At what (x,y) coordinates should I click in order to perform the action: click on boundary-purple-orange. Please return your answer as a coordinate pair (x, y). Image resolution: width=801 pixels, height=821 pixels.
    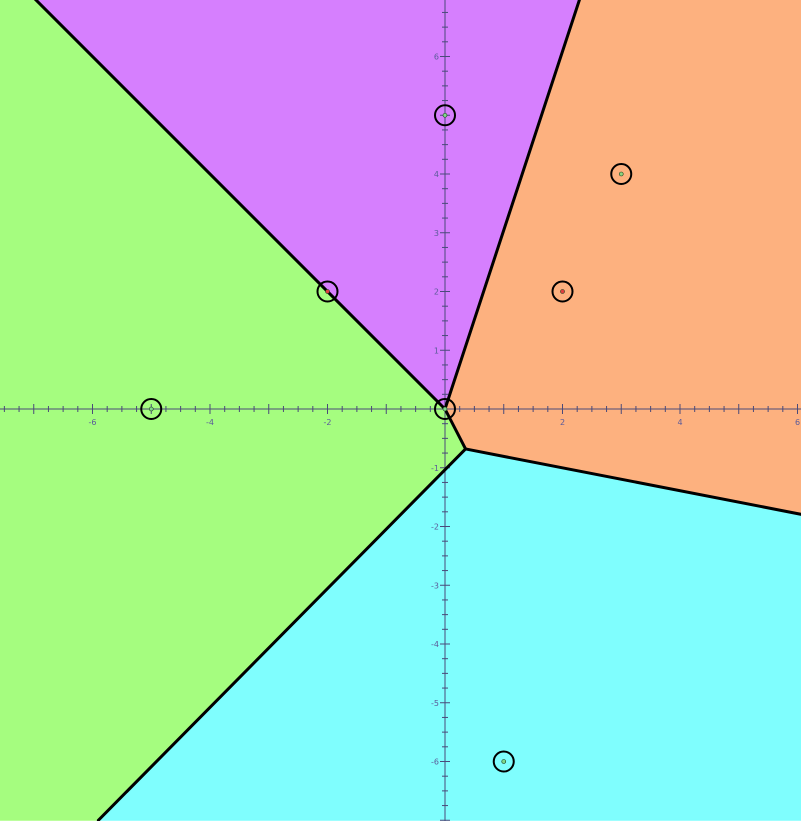
    Looking at the image, I should click on (512, 205).